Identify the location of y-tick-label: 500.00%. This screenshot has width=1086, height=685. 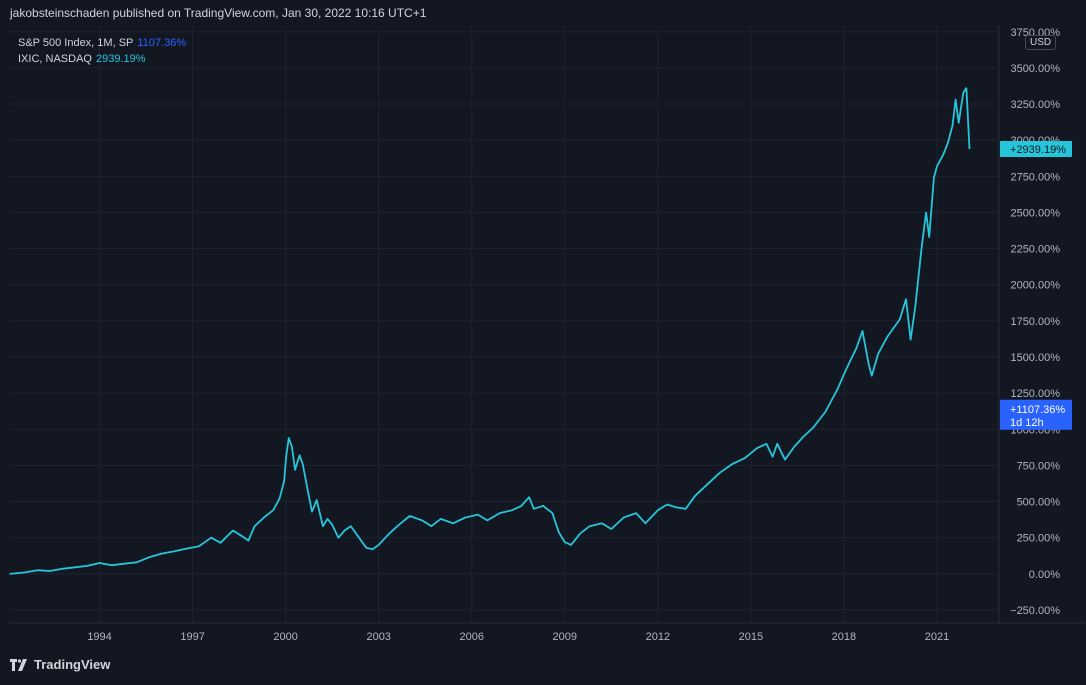
(1039, 503).